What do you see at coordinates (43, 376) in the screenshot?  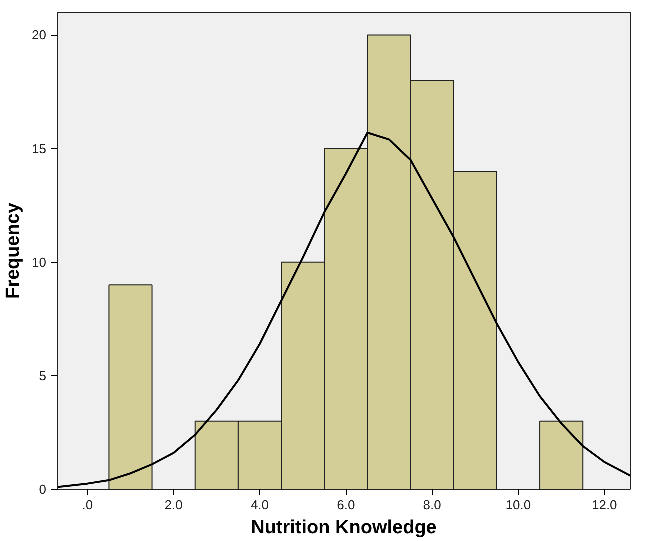 I see `y-tick-label: 5` at bounding box center [43, 376].